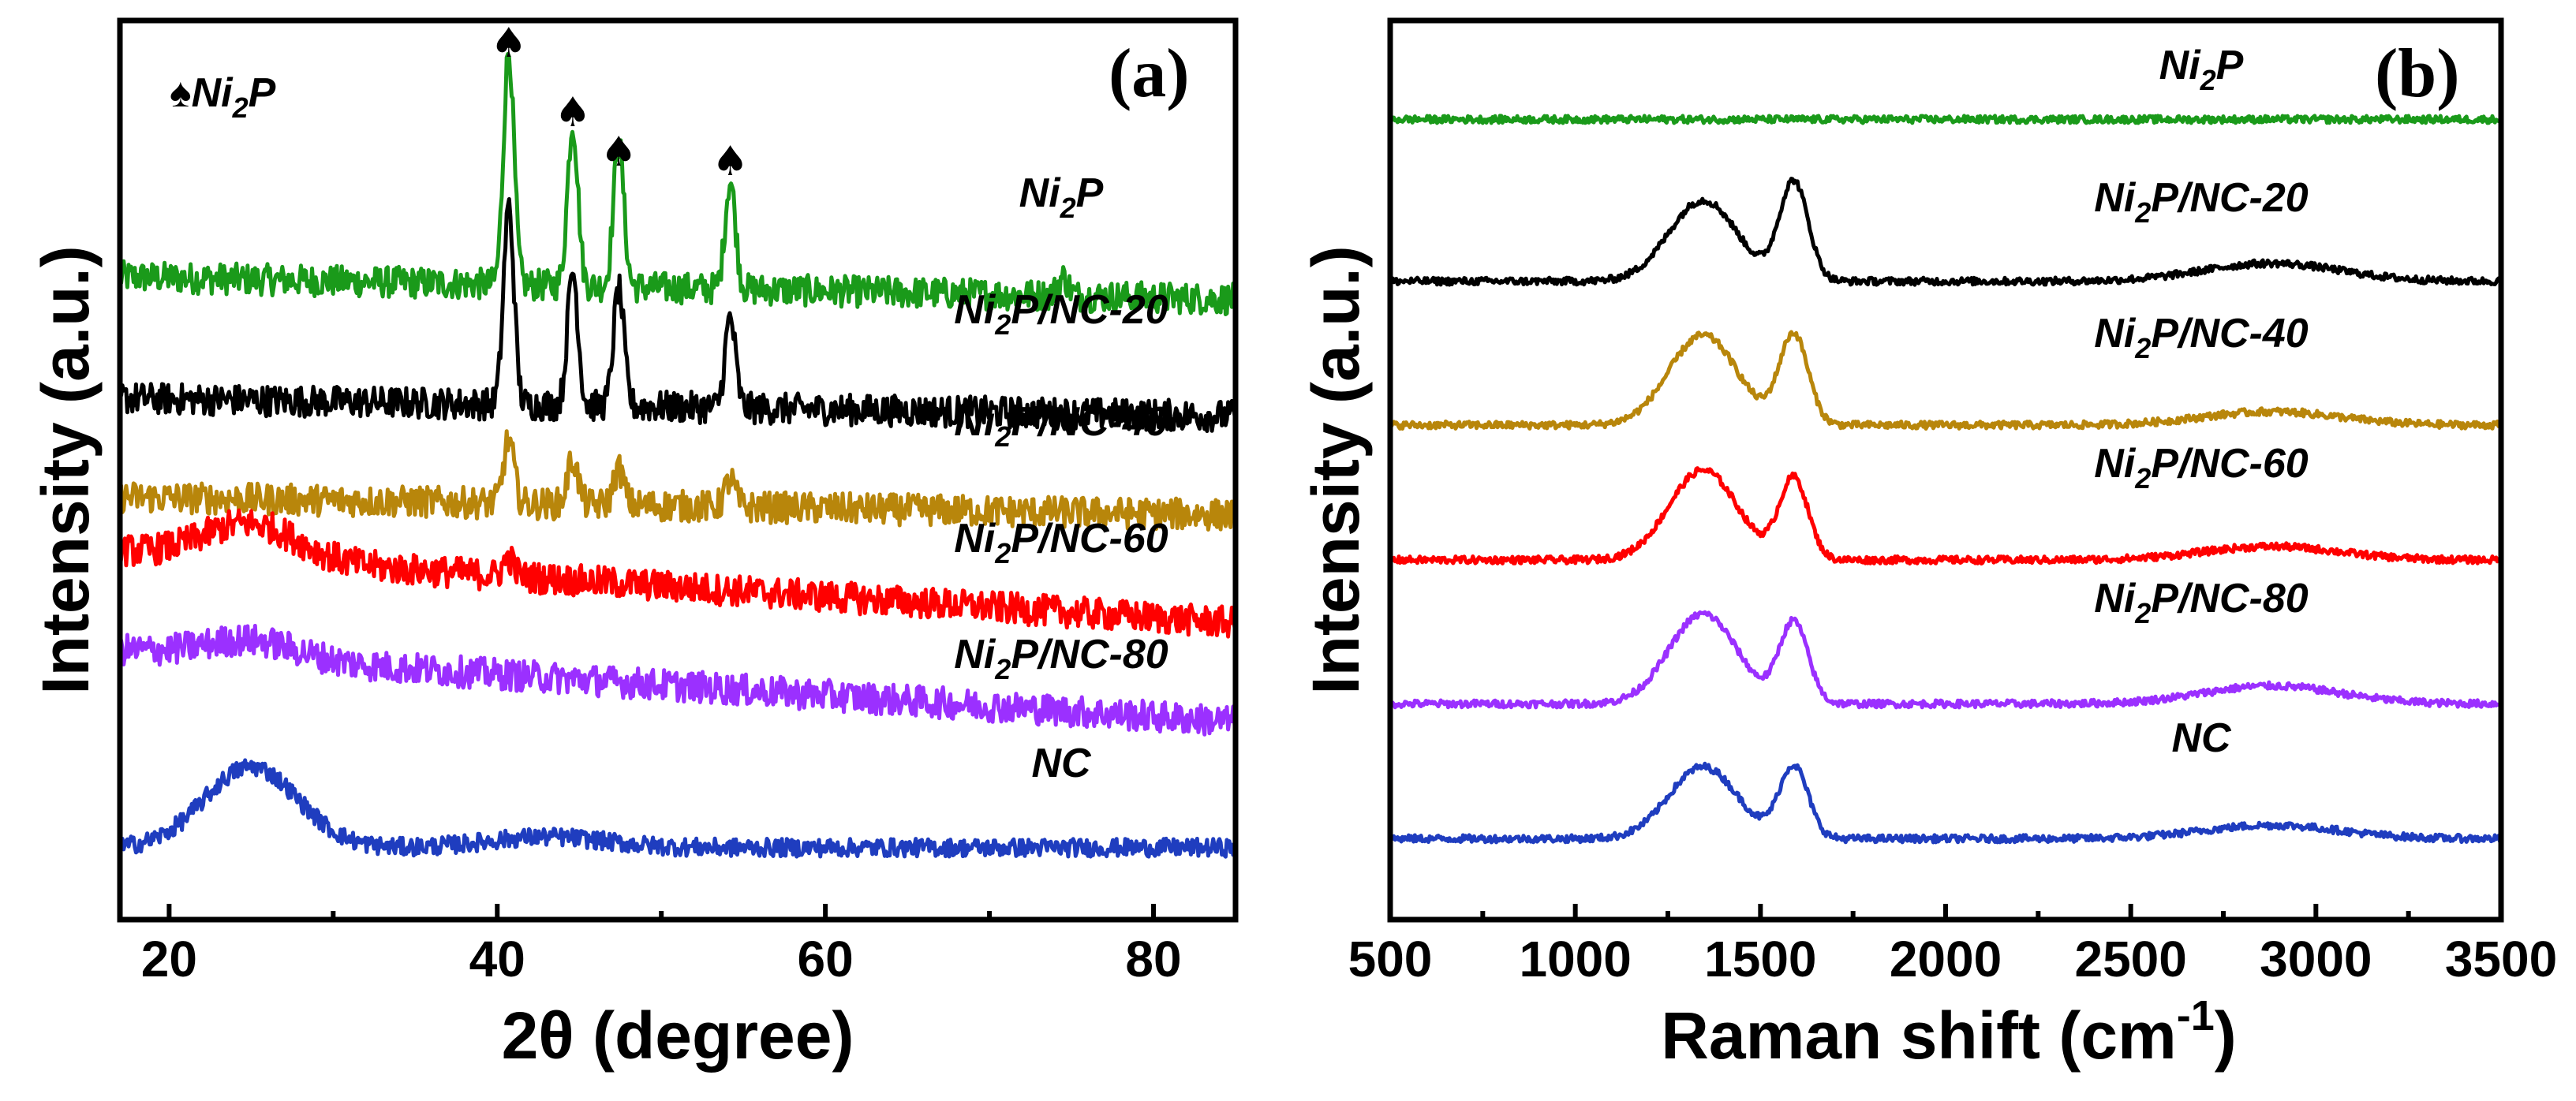  What do you see at coordinates (2316, 959) in the screenshot?
I see `x-tick-label: 3000` at bounding box center [2316, 959].